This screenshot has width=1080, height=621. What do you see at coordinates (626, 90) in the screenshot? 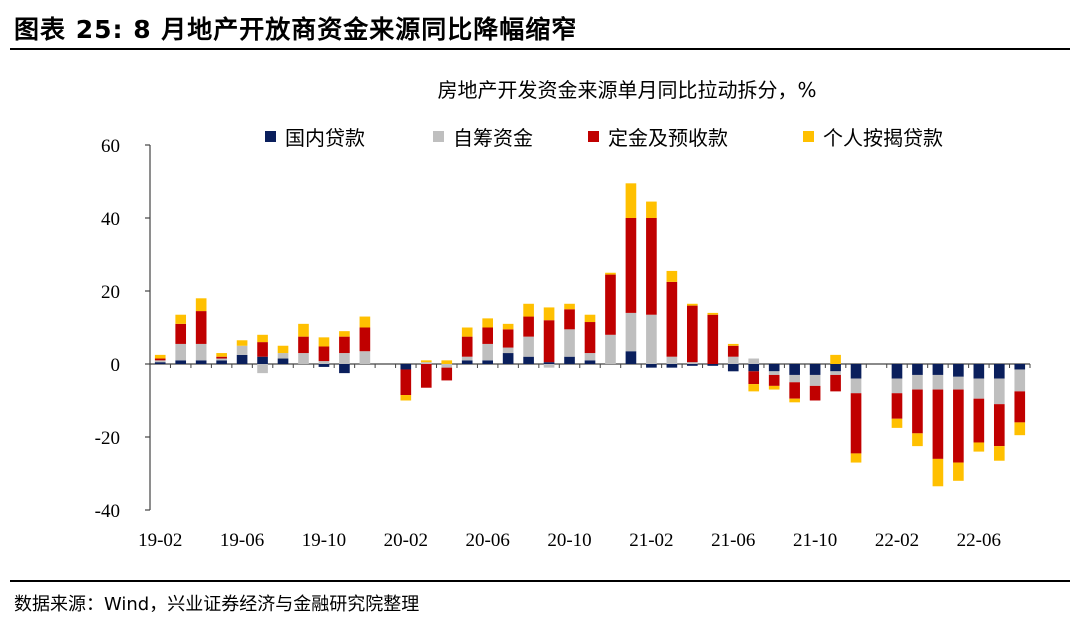
I see `chart-title: 房地产开发资金来源单月同比拉动拆分，%` at bounding box center [626, 90].